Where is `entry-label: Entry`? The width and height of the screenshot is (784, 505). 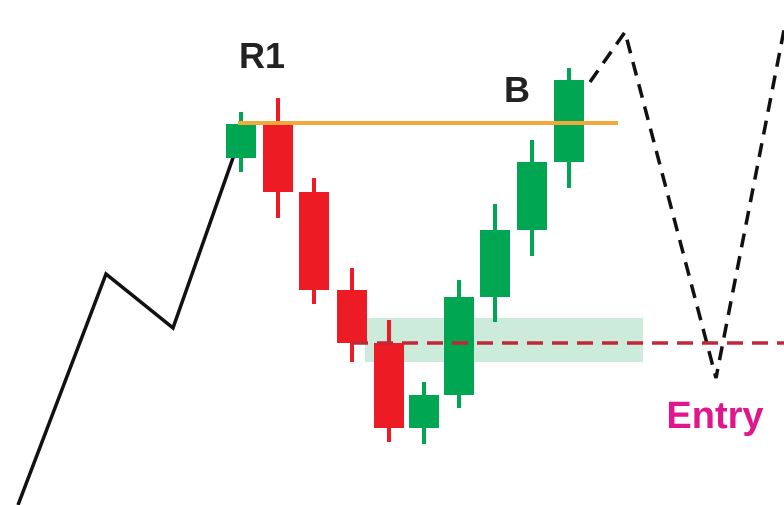 entry-label: Entry is located at coordinates (714, 416).